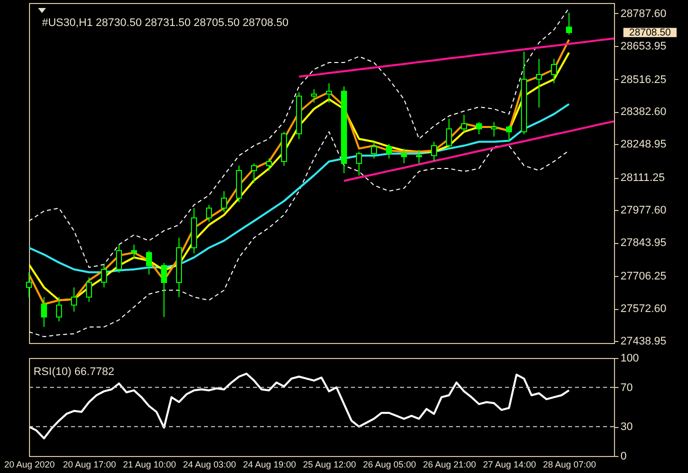 This screenshot has width=688, height=473. Describe the element at coordinates (629, 358) in the screenshot. I see `y-tick-label: 100` at that location.